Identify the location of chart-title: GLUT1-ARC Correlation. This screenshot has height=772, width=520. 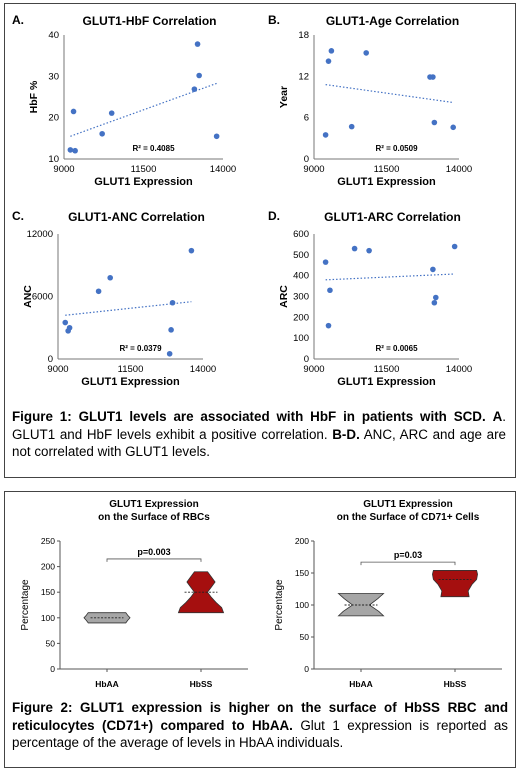
(392, 217).